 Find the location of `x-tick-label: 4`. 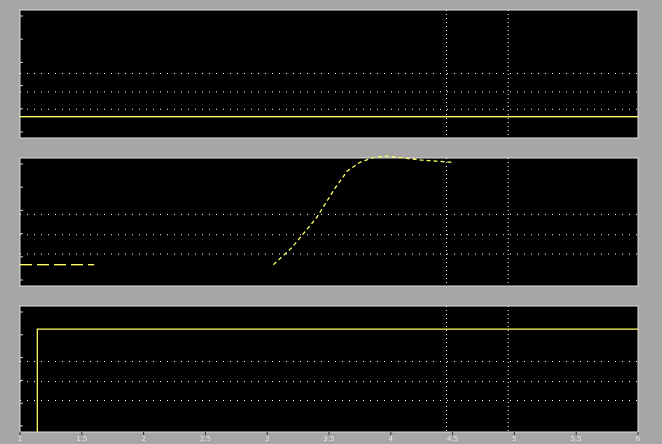

x-tick-label: 4 is located at coordinates (391, 439).